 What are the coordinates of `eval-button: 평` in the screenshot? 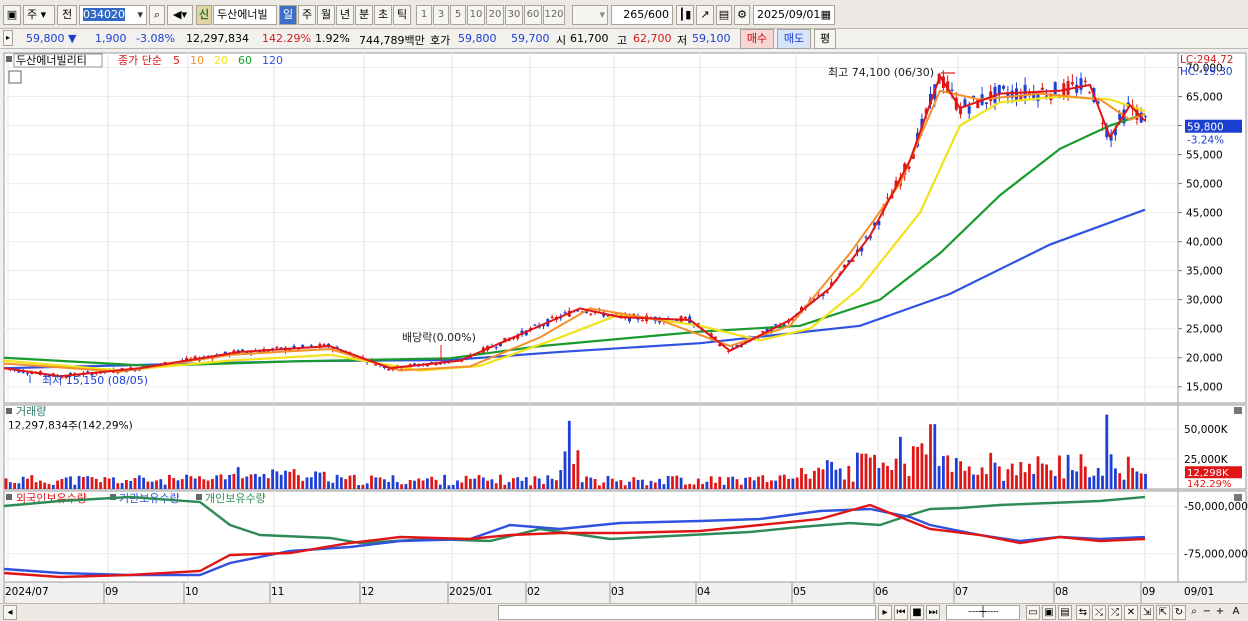 It's located at (825, 39).